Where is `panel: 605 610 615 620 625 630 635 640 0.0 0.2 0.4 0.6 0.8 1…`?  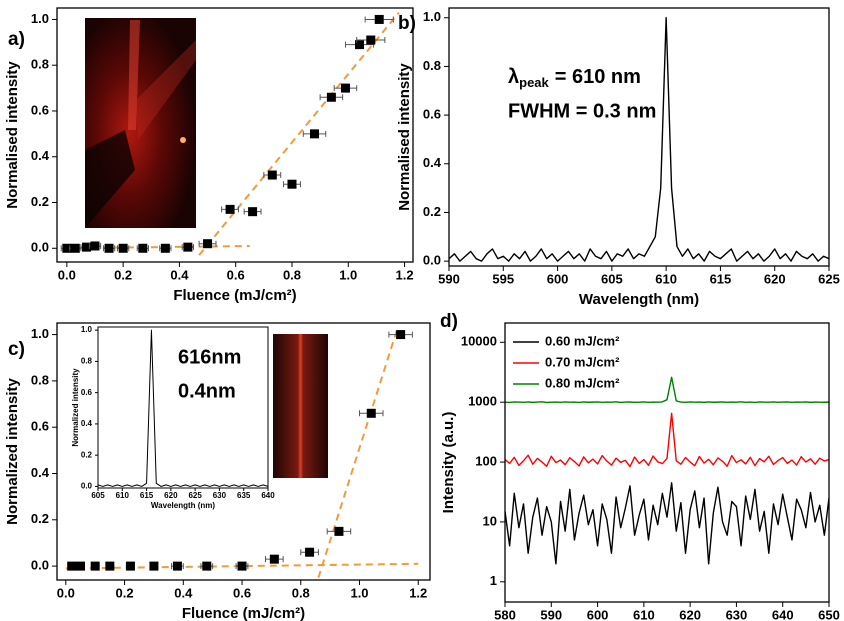
panel: 605 610 615 620 625 630 635 640 0.0 0.2 0.4 0.6 0.8 1… is located at coordinates (173, 417).